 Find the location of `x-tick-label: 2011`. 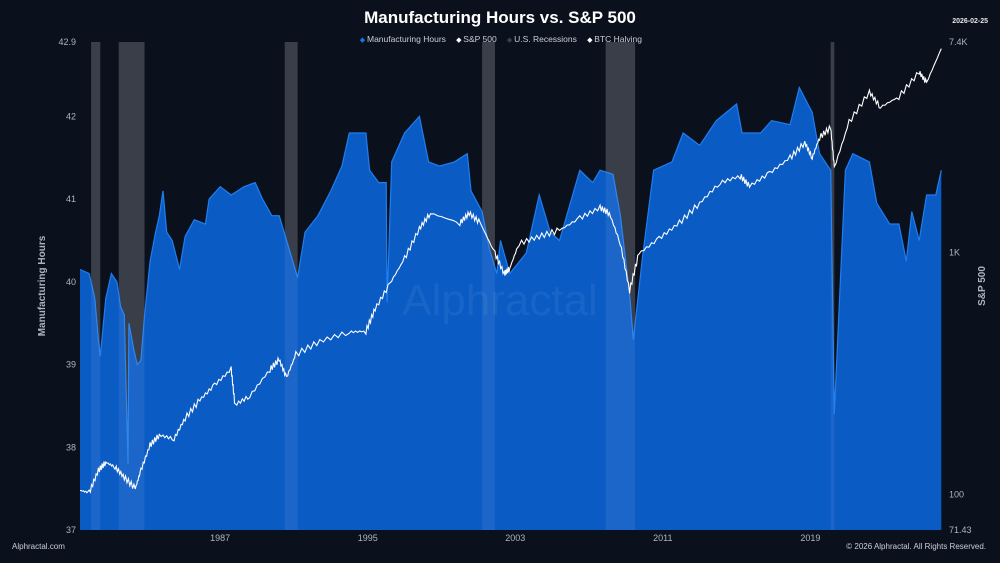

x-tick-label: 2011 is located at coordinates (662, 538).